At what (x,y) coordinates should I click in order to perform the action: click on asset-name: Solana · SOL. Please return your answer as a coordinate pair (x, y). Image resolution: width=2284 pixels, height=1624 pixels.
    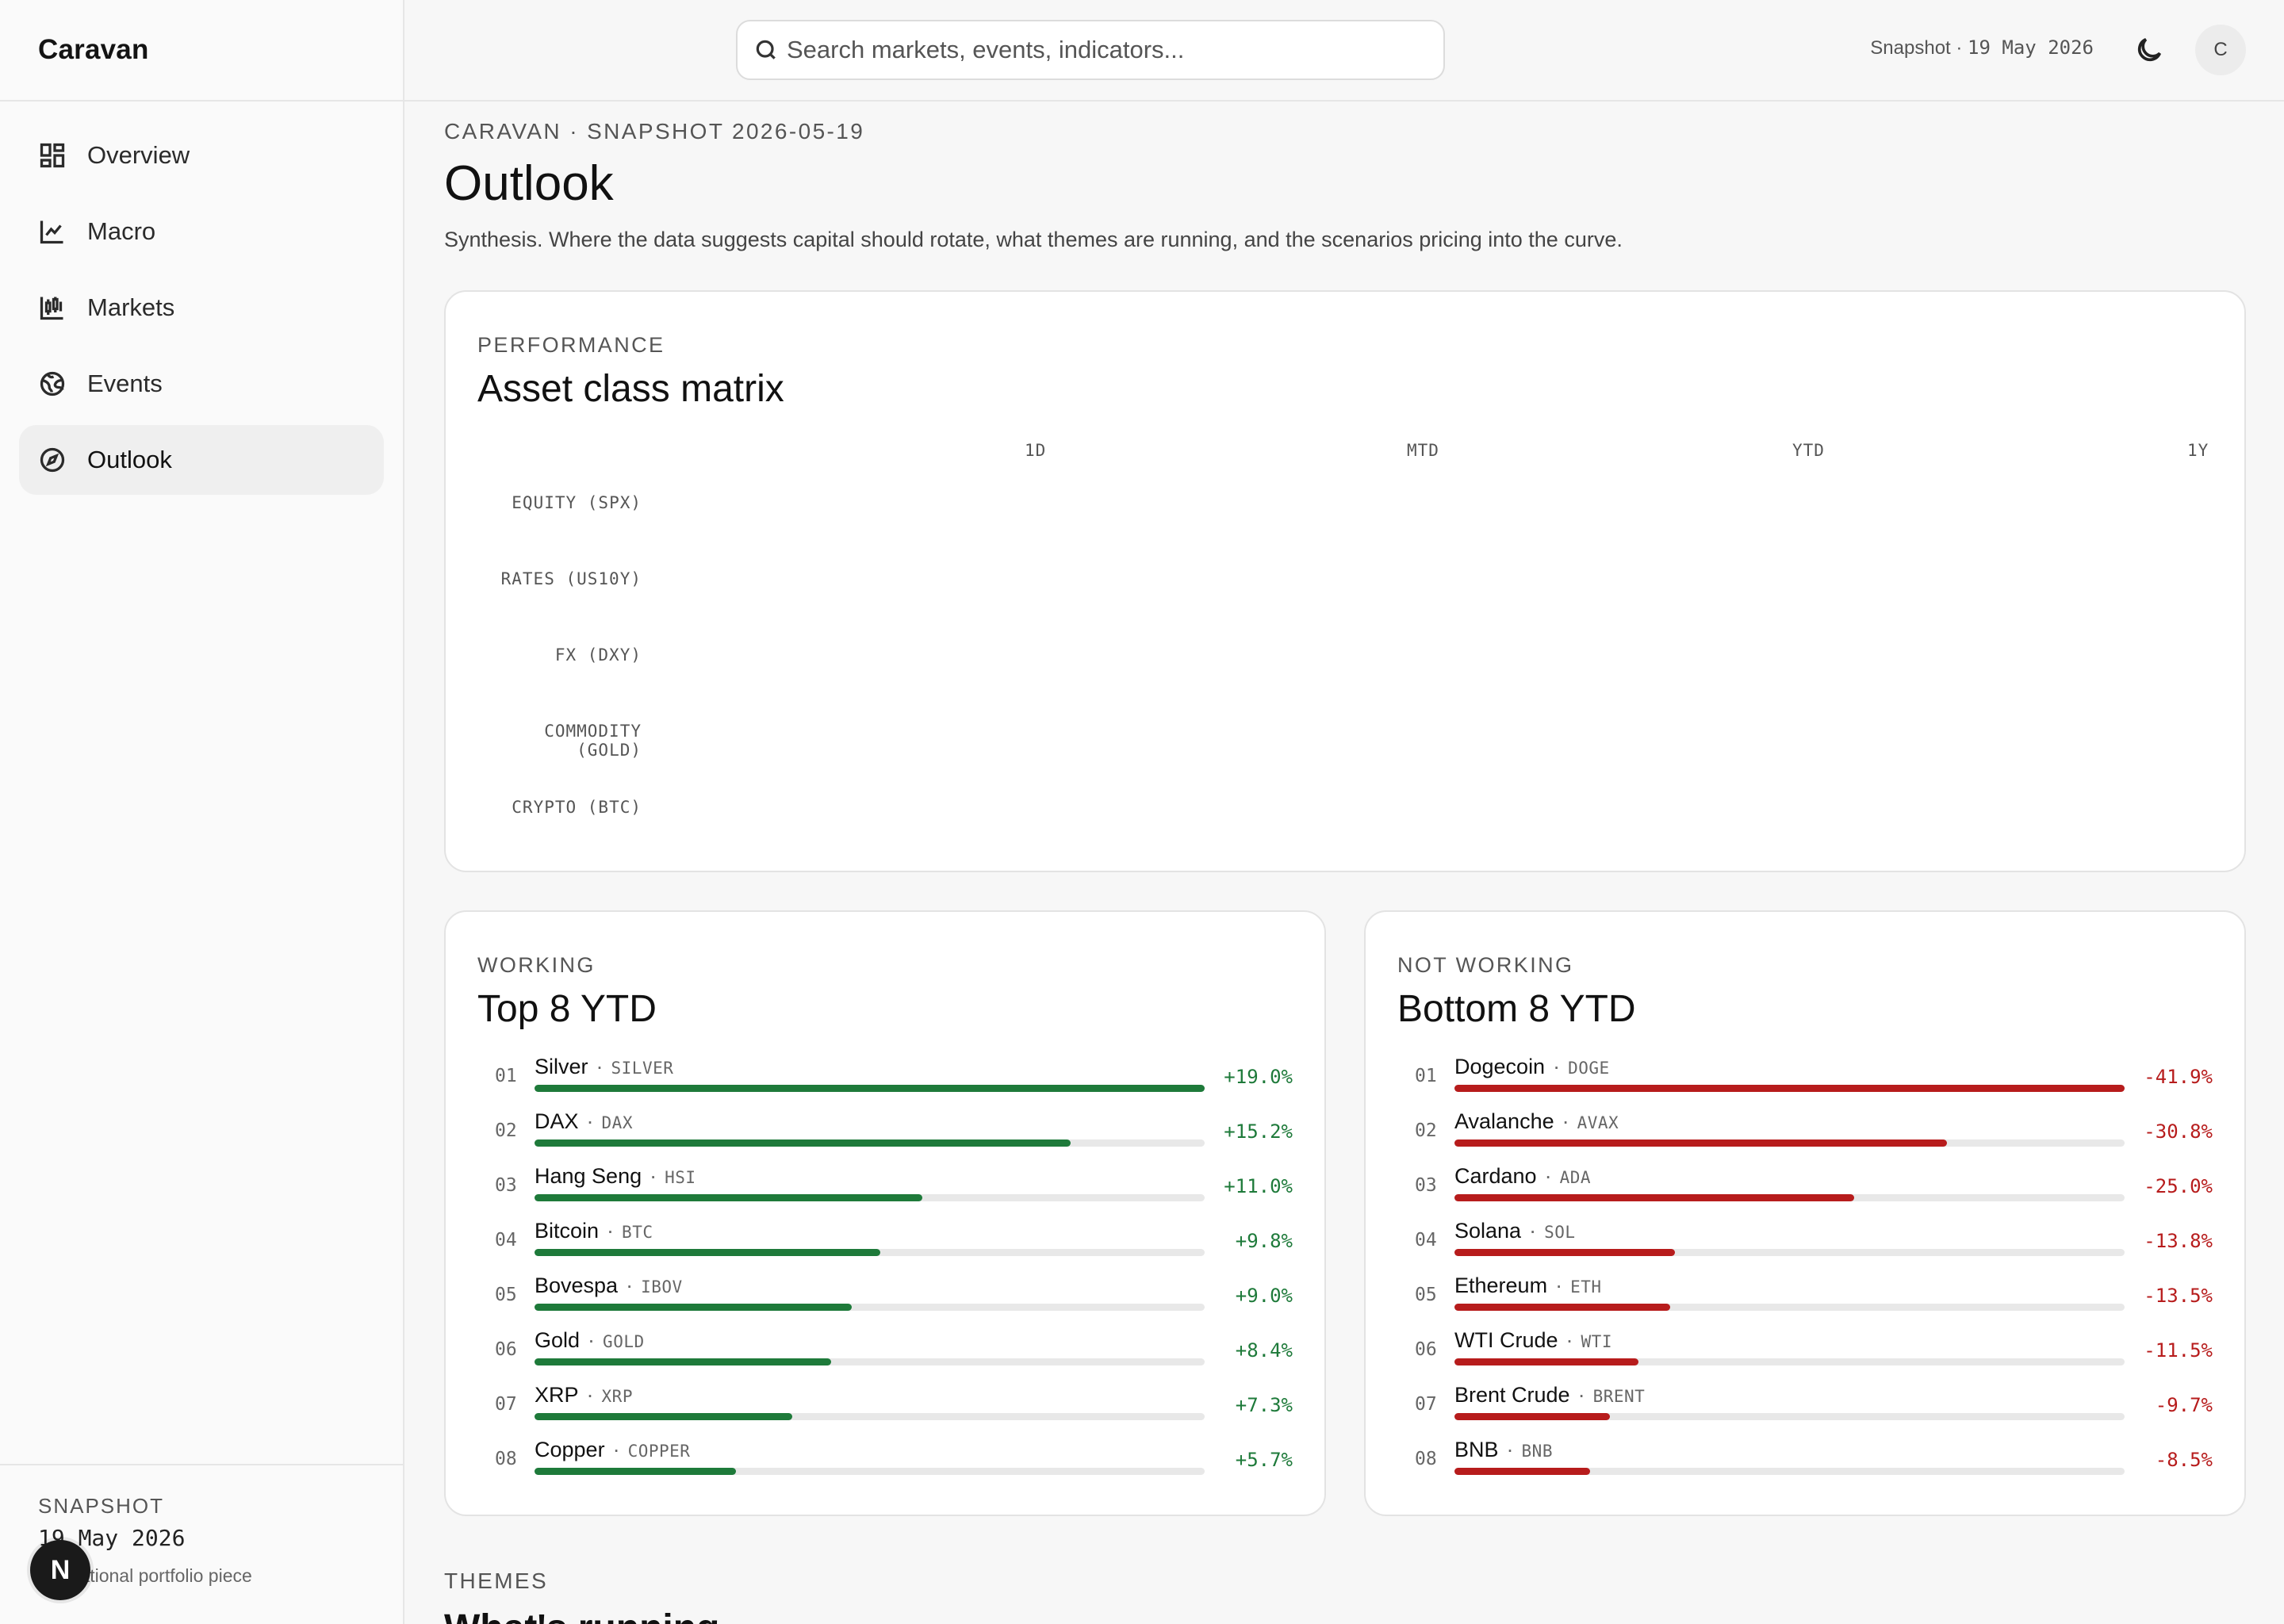
    Looking at the image, I should click on (1515, 1231).